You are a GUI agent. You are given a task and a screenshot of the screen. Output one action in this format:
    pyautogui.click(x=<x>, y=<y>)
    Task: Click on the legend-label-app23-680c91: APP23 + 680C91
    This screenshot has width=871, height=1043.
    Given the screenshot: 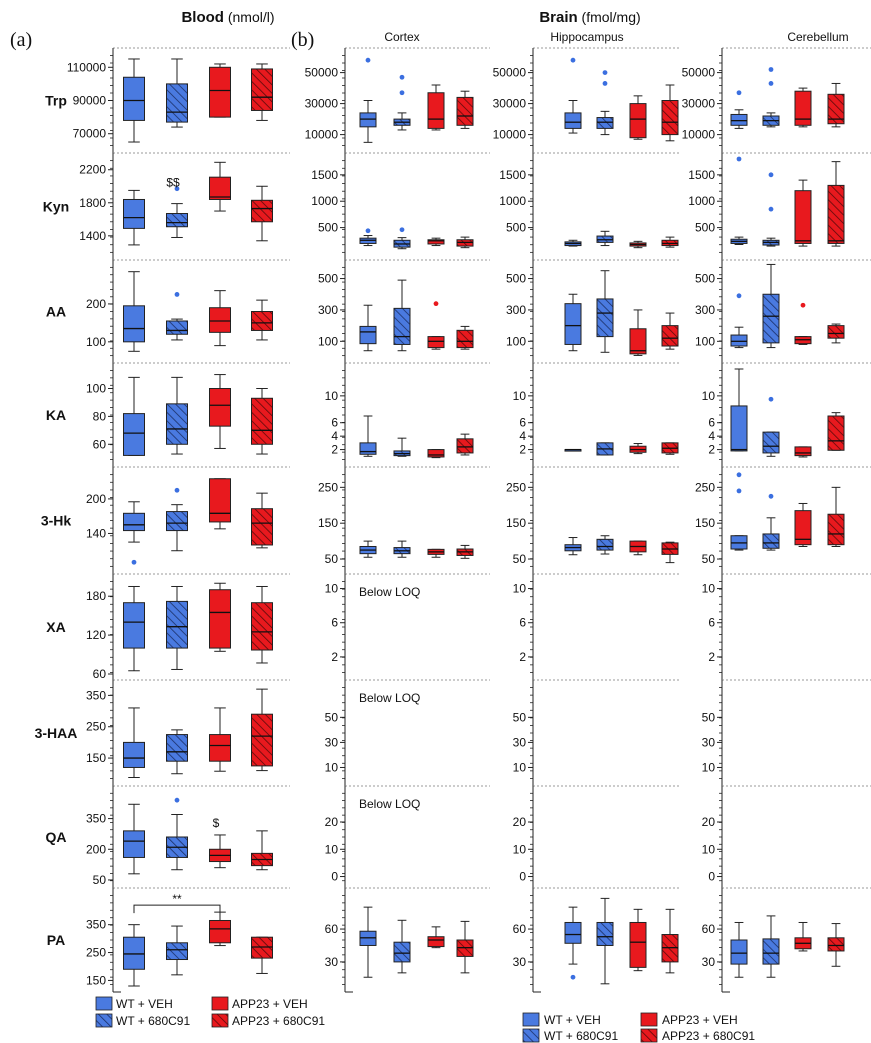 What is the action you would take?
    pyautogui.click(x=278, y=1021)
    